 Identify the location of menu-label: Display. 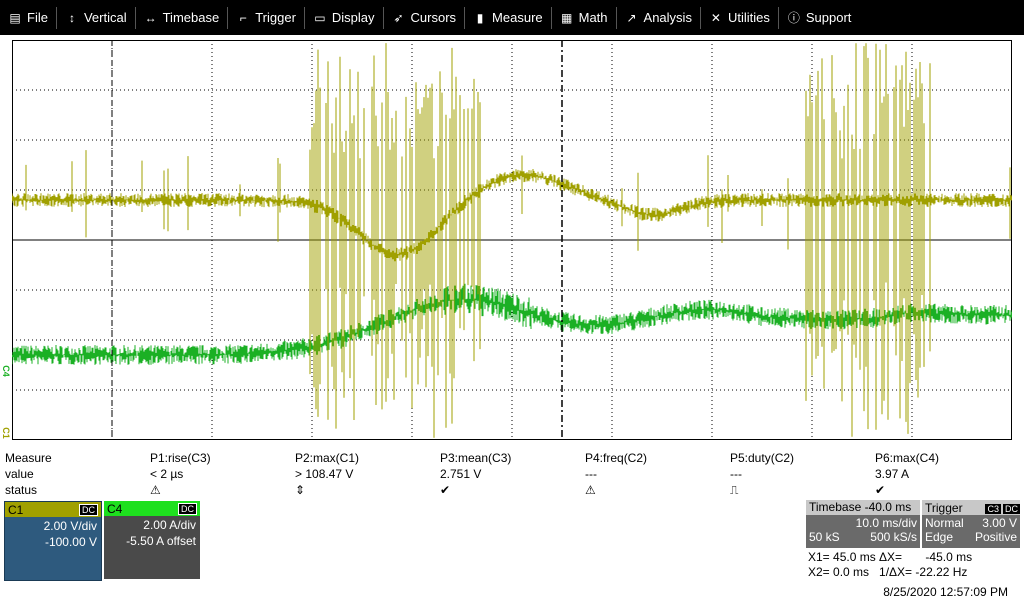
(353, 17).